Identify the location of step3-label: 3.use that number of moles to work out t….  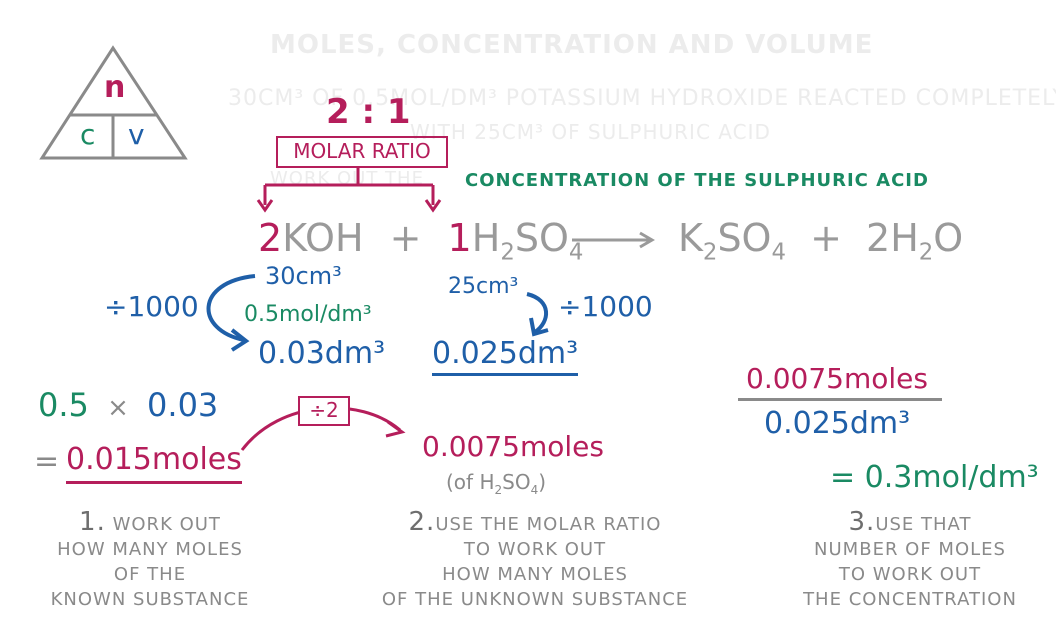
(910, 559).